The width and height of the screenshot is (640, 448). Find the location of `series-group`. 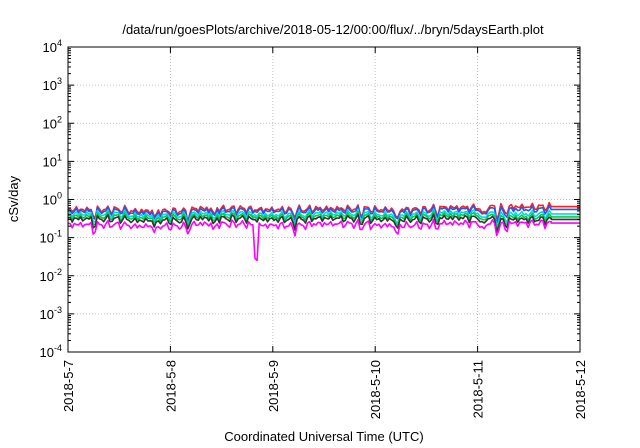

series-group is located at coordinates (323, 231).